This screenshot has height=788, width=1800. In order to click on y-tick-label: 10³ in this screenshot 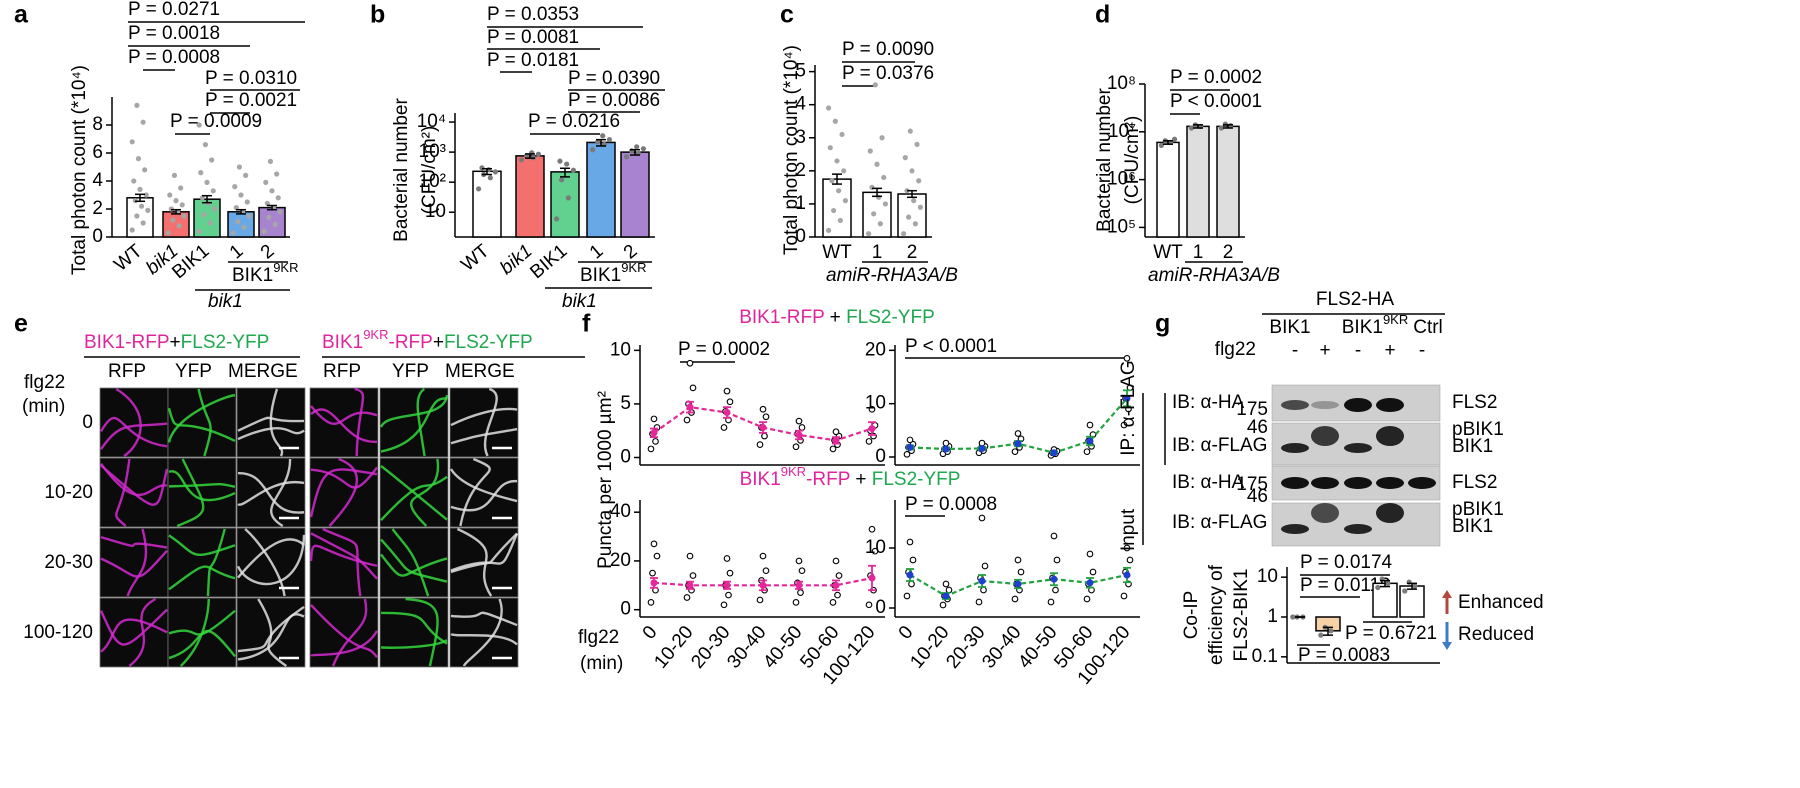, I will do `click(432, 151)`.